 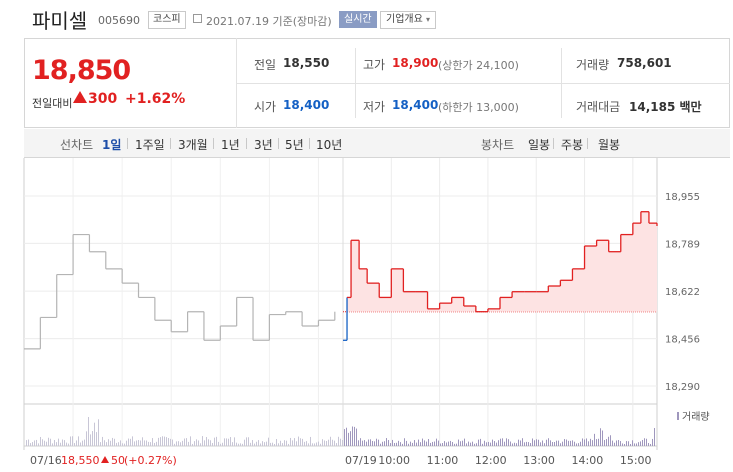 What do you see at coordinates (150, 145) in the screenshot?
I see `period-1w: 1주일` at bounding box center [150, 145].